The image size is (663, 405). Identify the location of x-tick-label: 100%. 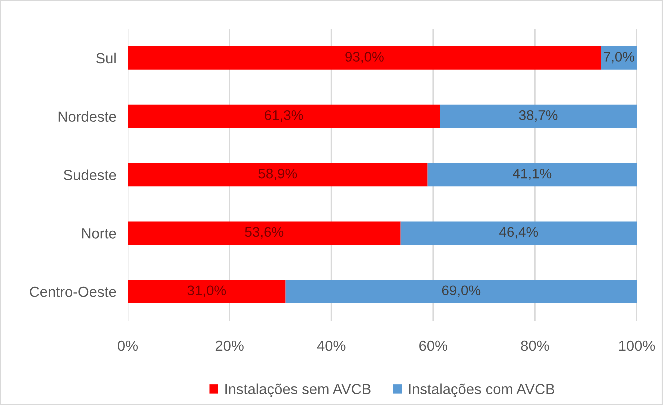
(637, 346).